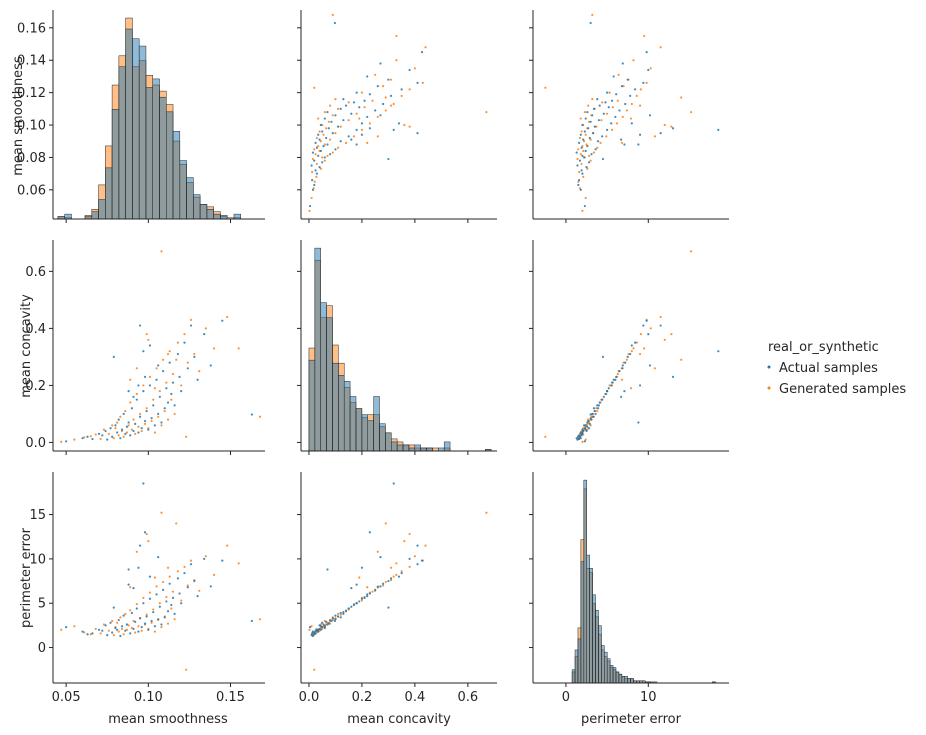 The image size is (926, 735). Describe the element at coordinates (842, 389) in the screenshot. I see `legend-label-generated: Generated samples` at that location.